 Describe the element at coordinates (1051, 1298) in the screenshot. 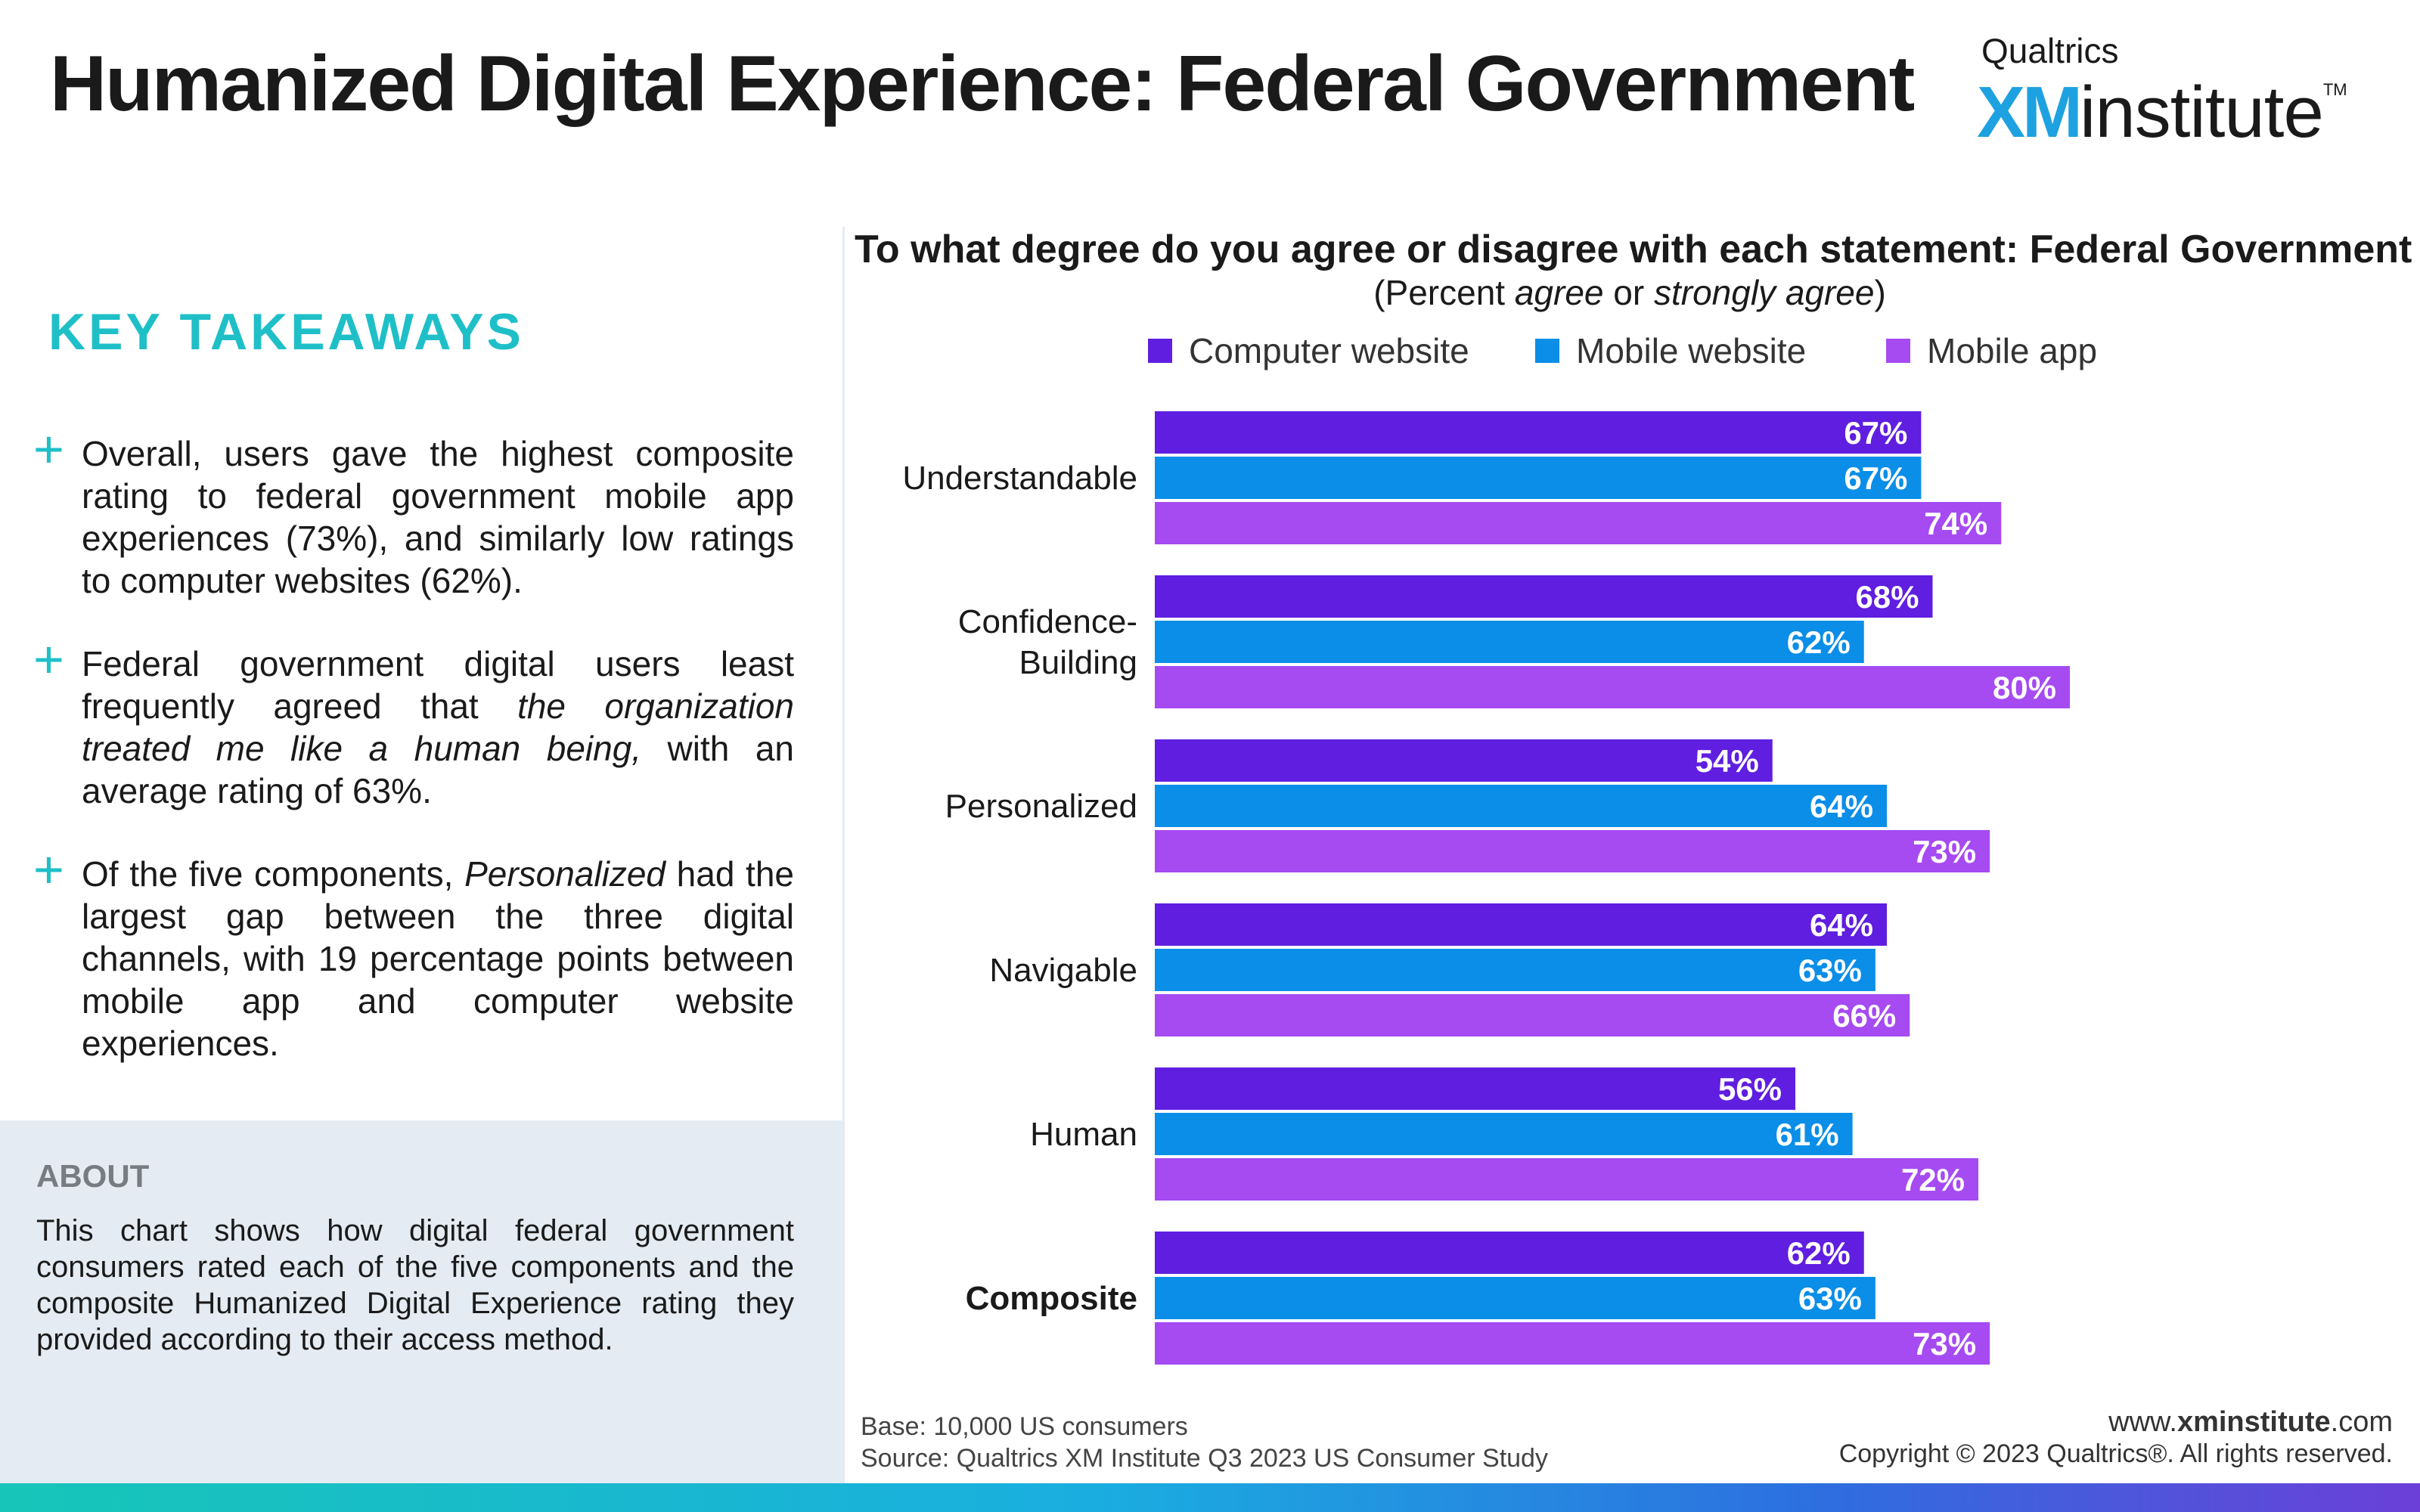

I see `category-label: Composite` at that location.